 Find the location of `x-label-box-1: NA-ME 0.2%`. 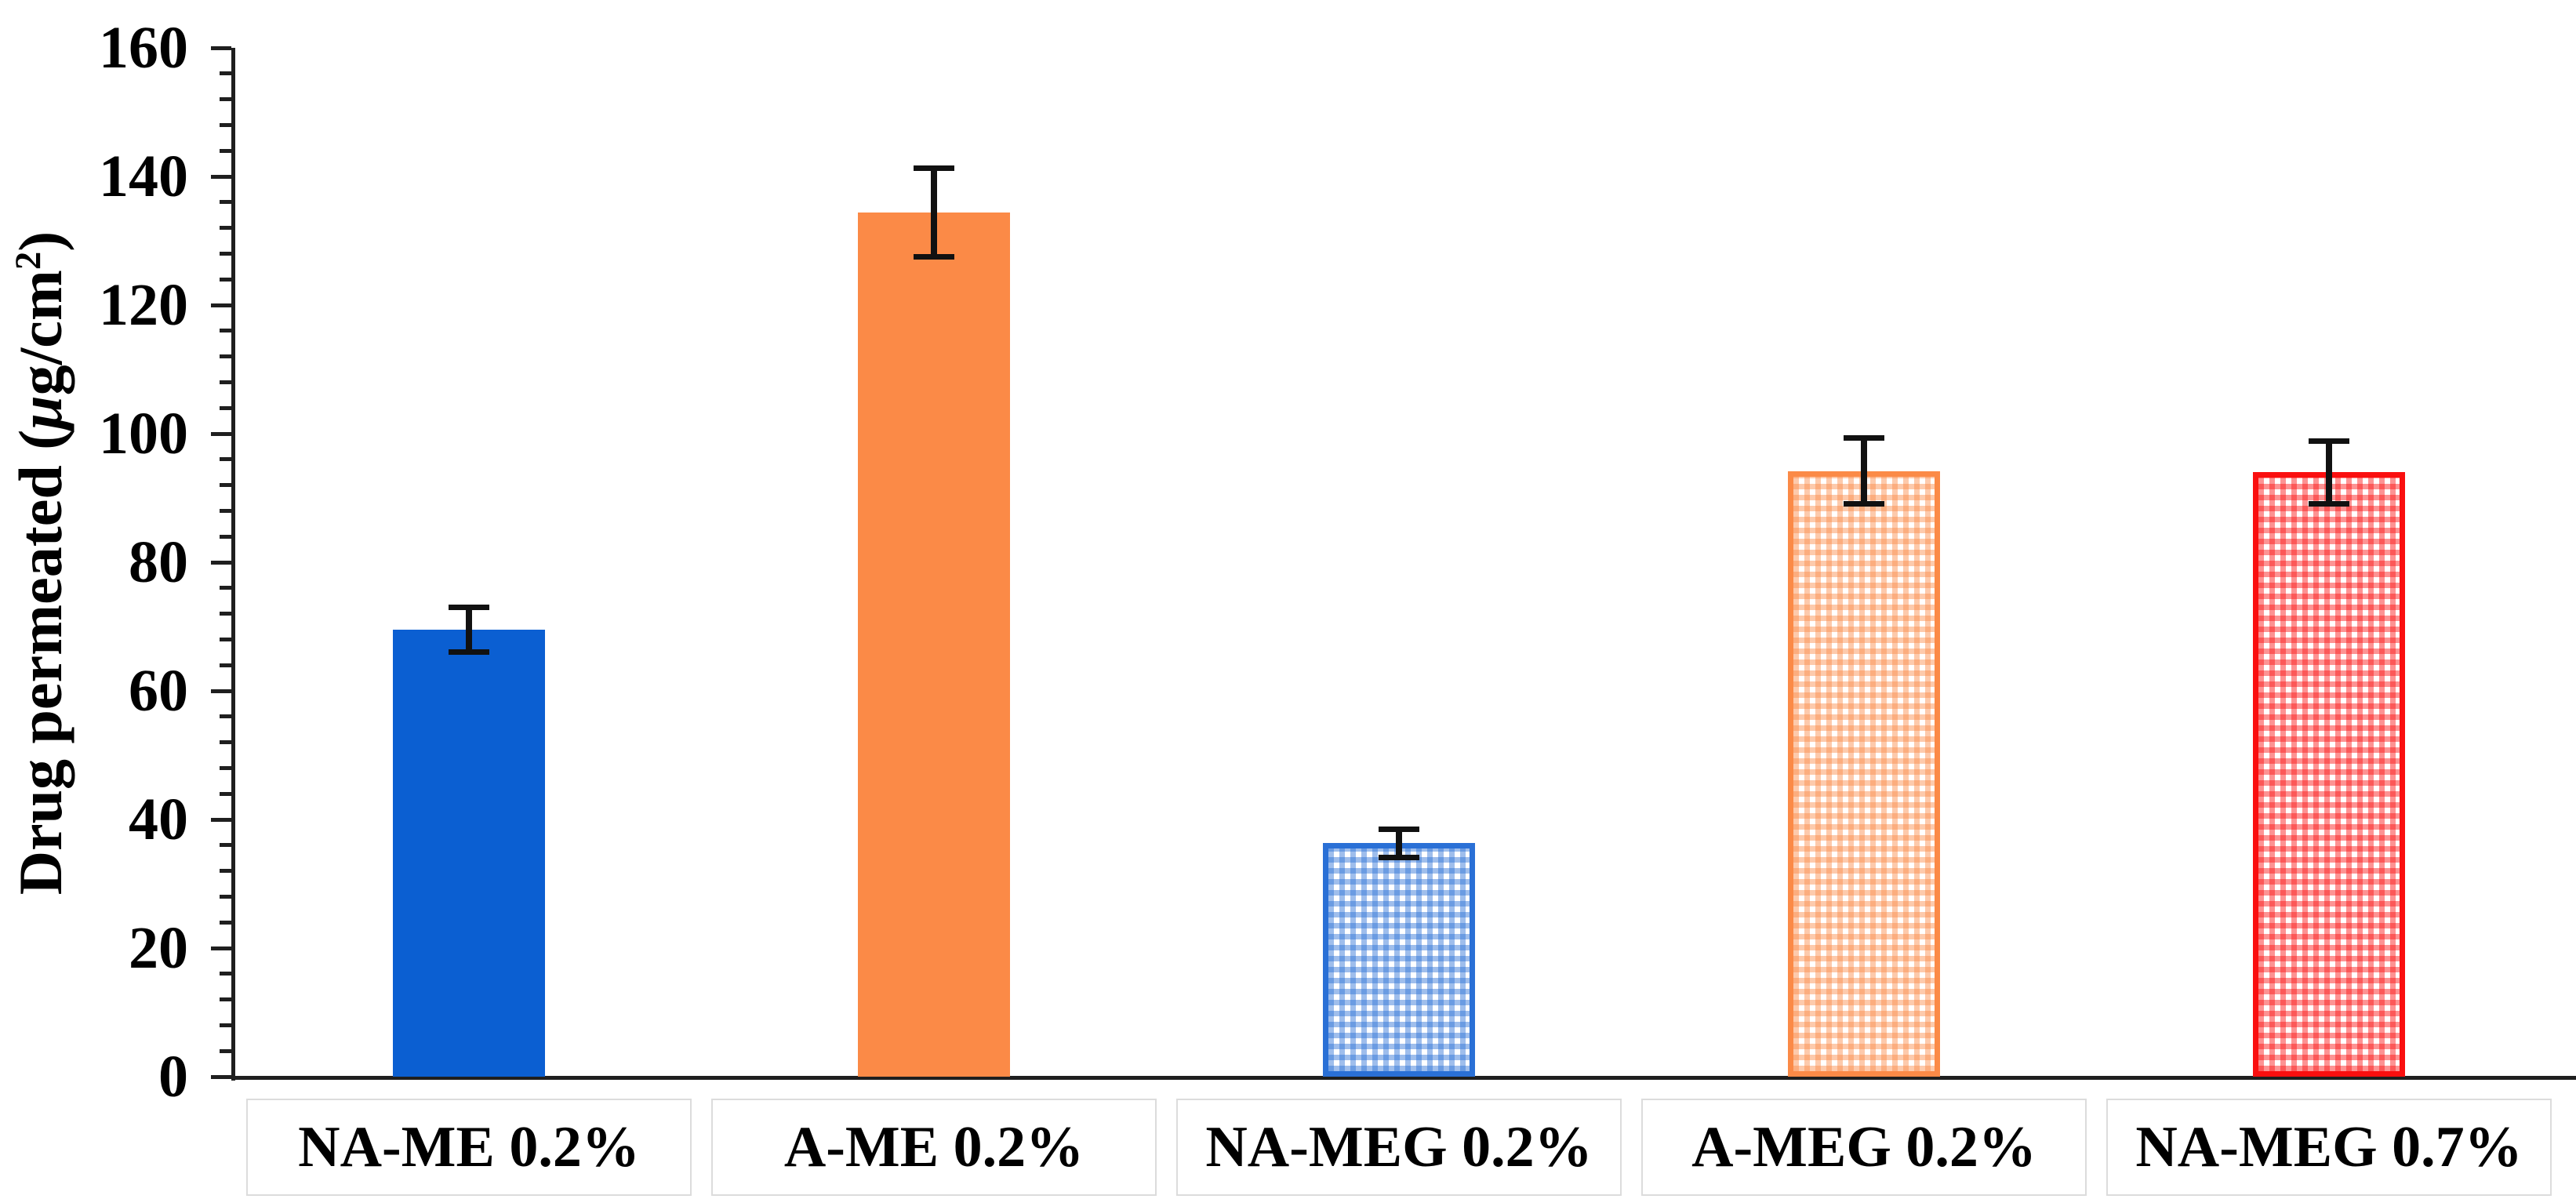

x-label-box-1: NA-ME 0.2% is located at coordinates (469, 1147).